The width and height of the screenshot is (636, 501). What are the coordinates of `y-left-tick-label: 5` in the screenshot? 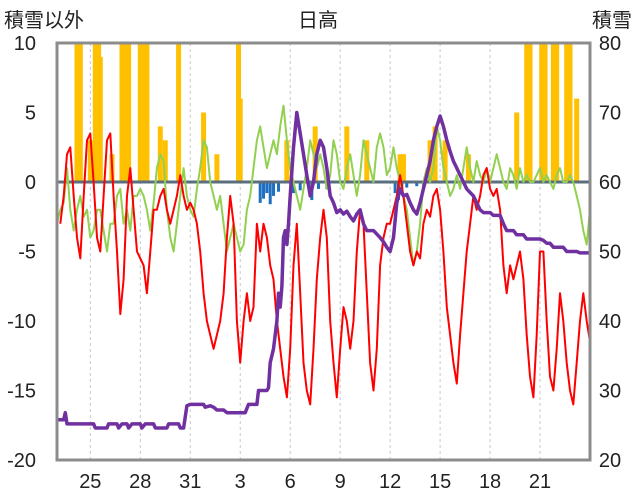 It's located at (30, 114).